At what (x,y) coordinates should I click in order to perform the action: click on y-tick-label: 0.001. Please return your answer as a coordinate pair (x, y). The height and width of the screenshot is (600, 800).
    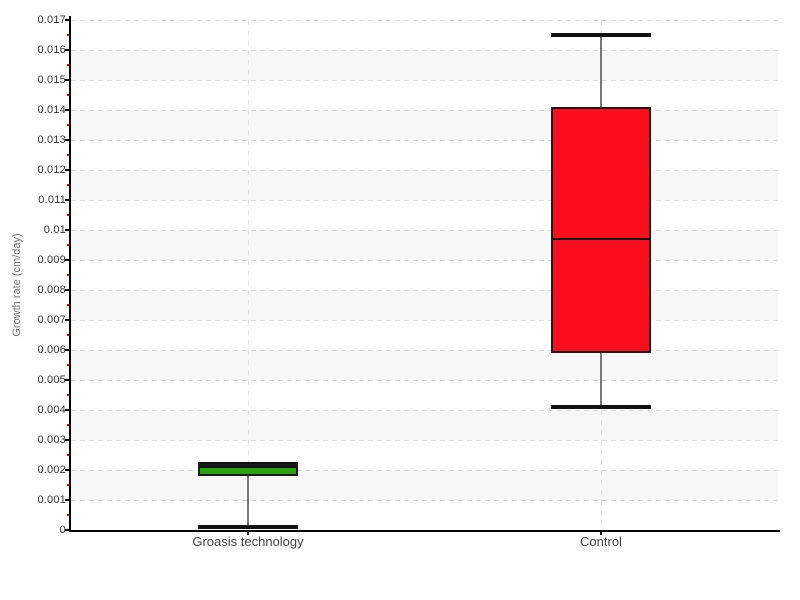
    Looking at the image, I should click on (51, 500).